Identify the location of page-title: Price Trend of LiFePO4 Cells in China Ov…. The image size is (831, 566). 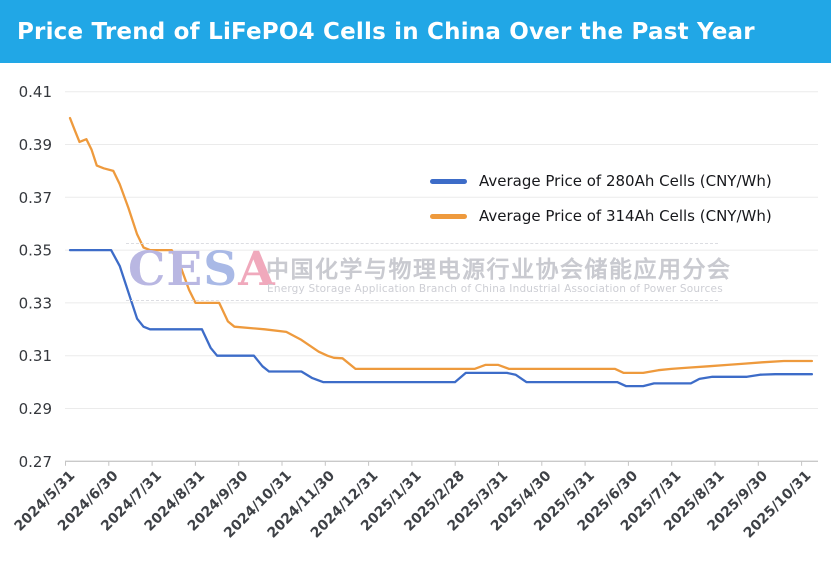
(386, 31).